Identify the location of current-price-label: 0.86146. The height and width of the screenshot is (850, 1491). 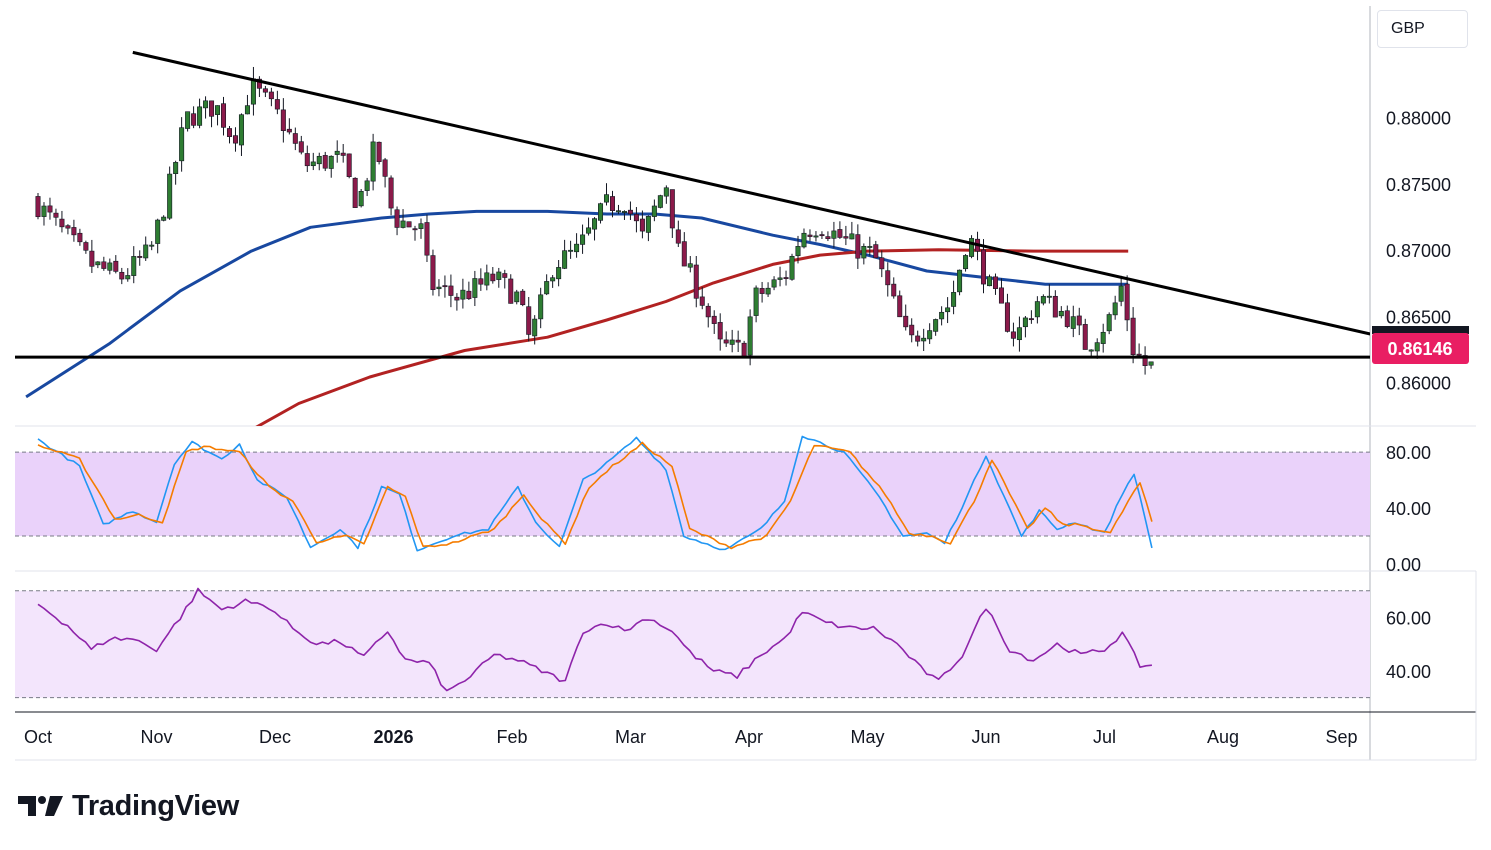
(1420, 345).